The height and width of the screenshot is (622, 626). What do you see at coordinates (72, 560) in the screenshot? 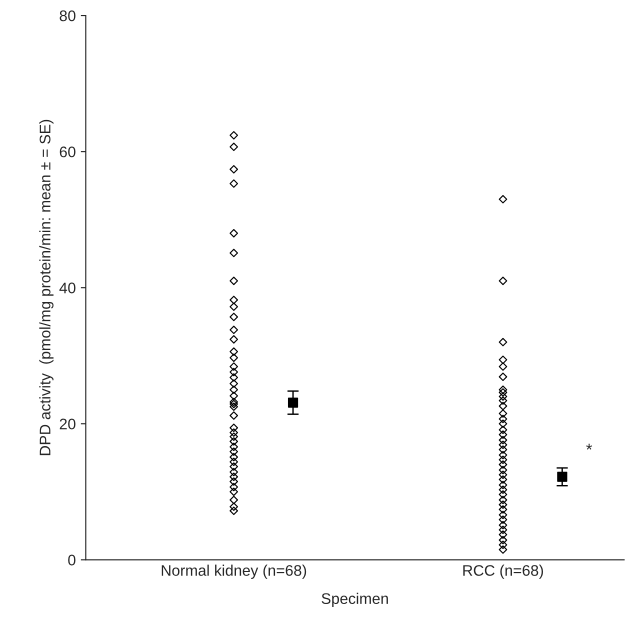
I see `y-tick-label: 0` at bounding box center [72, 560].